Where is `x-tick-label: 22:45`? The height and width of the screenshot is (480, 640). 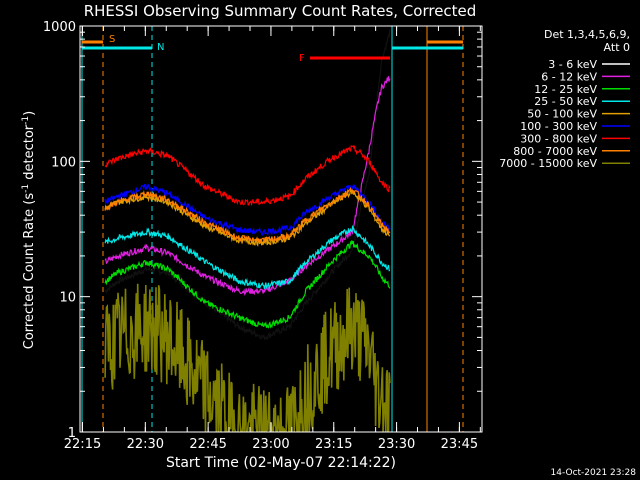
x-tick-label: 22:45 is located at coordinates (207, 444).